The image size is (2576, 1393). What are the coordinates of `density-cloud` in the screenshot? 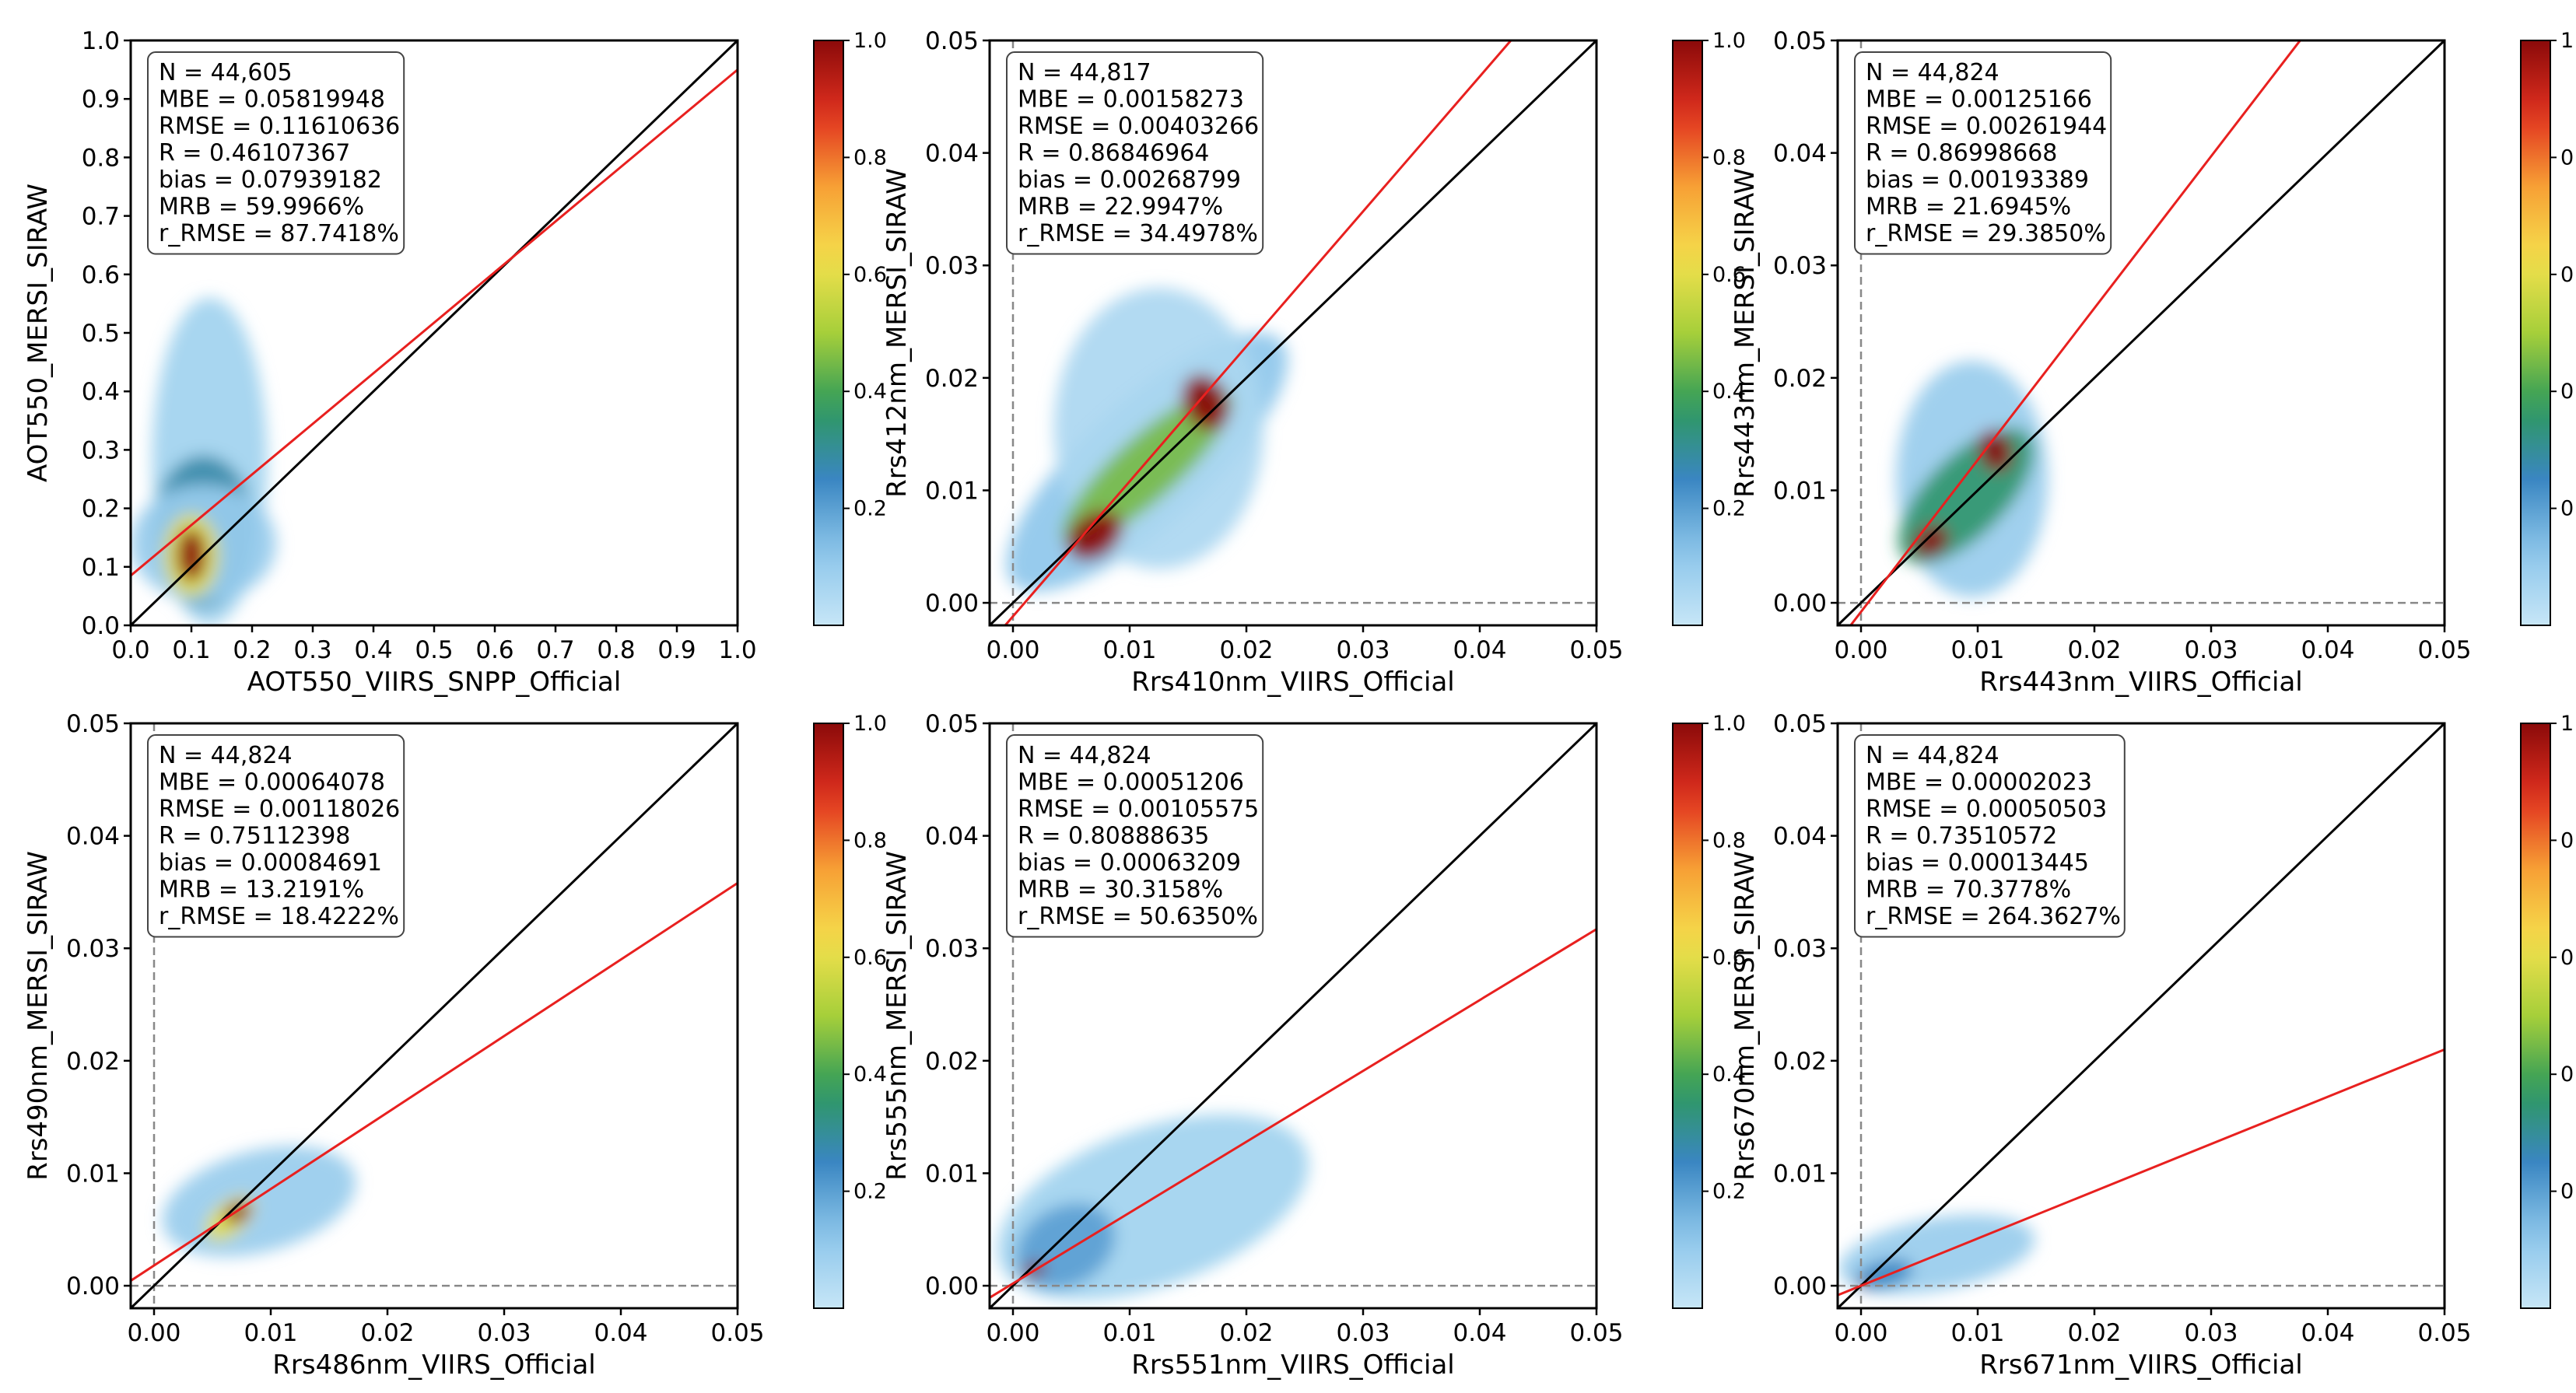 It's located at (1153, 1207).